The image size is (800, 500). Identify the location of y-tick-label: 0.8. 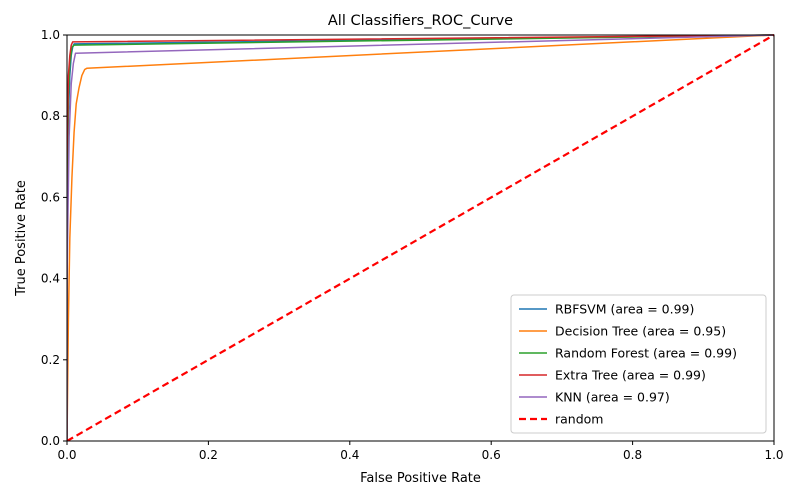
(50, 116).